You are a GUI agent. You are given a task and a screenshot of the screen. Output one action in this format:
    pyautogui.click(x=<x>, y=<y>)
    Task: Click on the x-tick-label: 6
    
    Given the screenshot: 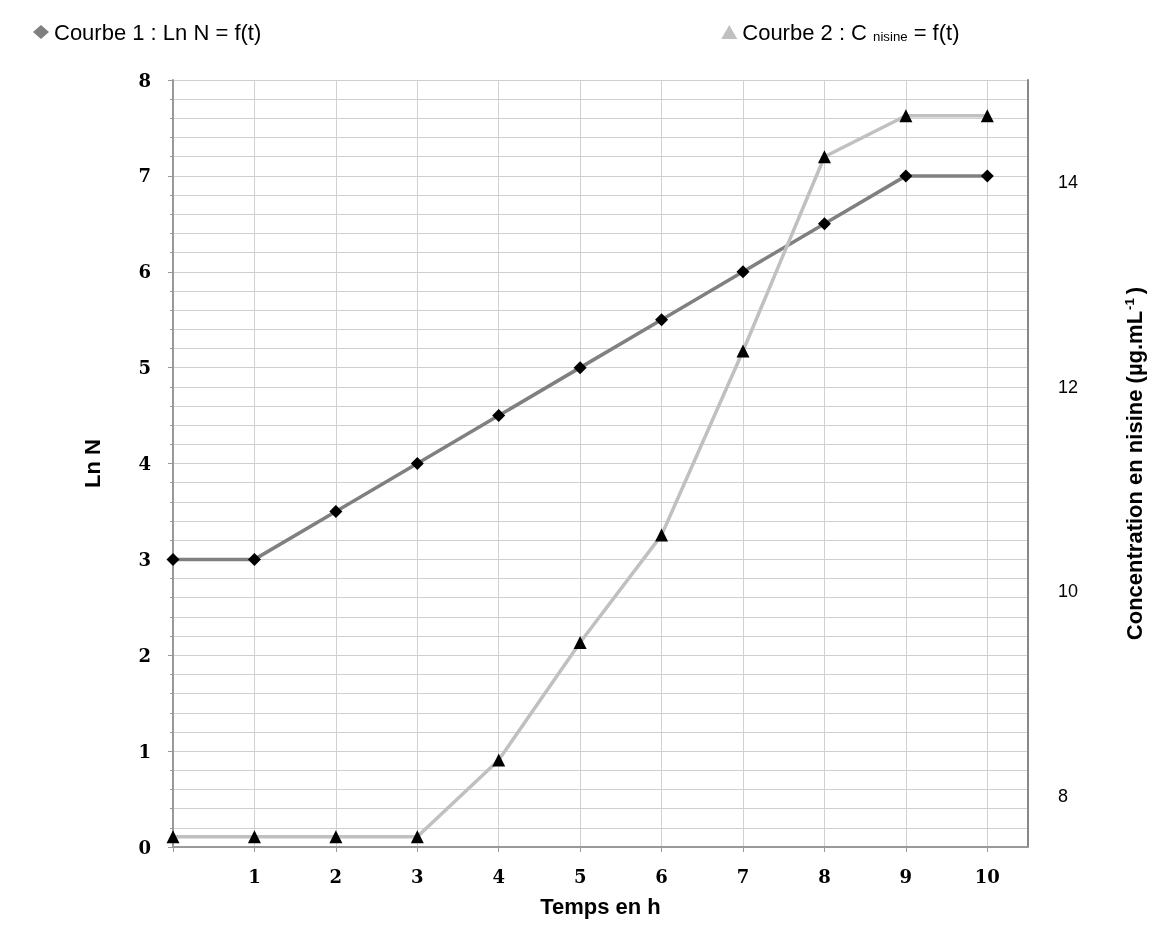 What is the action you would take?
    pyautogui.click(x=661, y=876)
    